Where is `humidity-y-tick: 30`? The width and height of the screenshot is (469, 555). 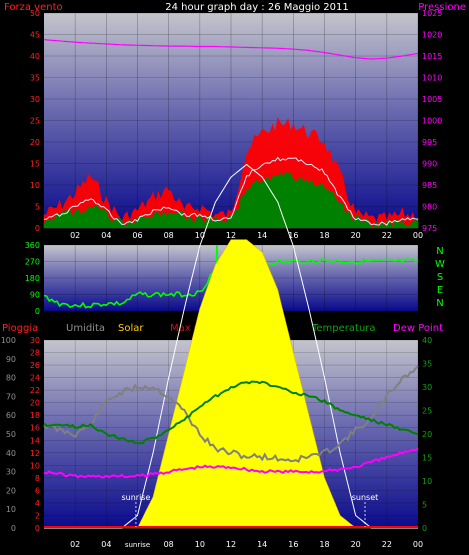
humidity-y-tick: 30 is located at coordinates (11, 472).